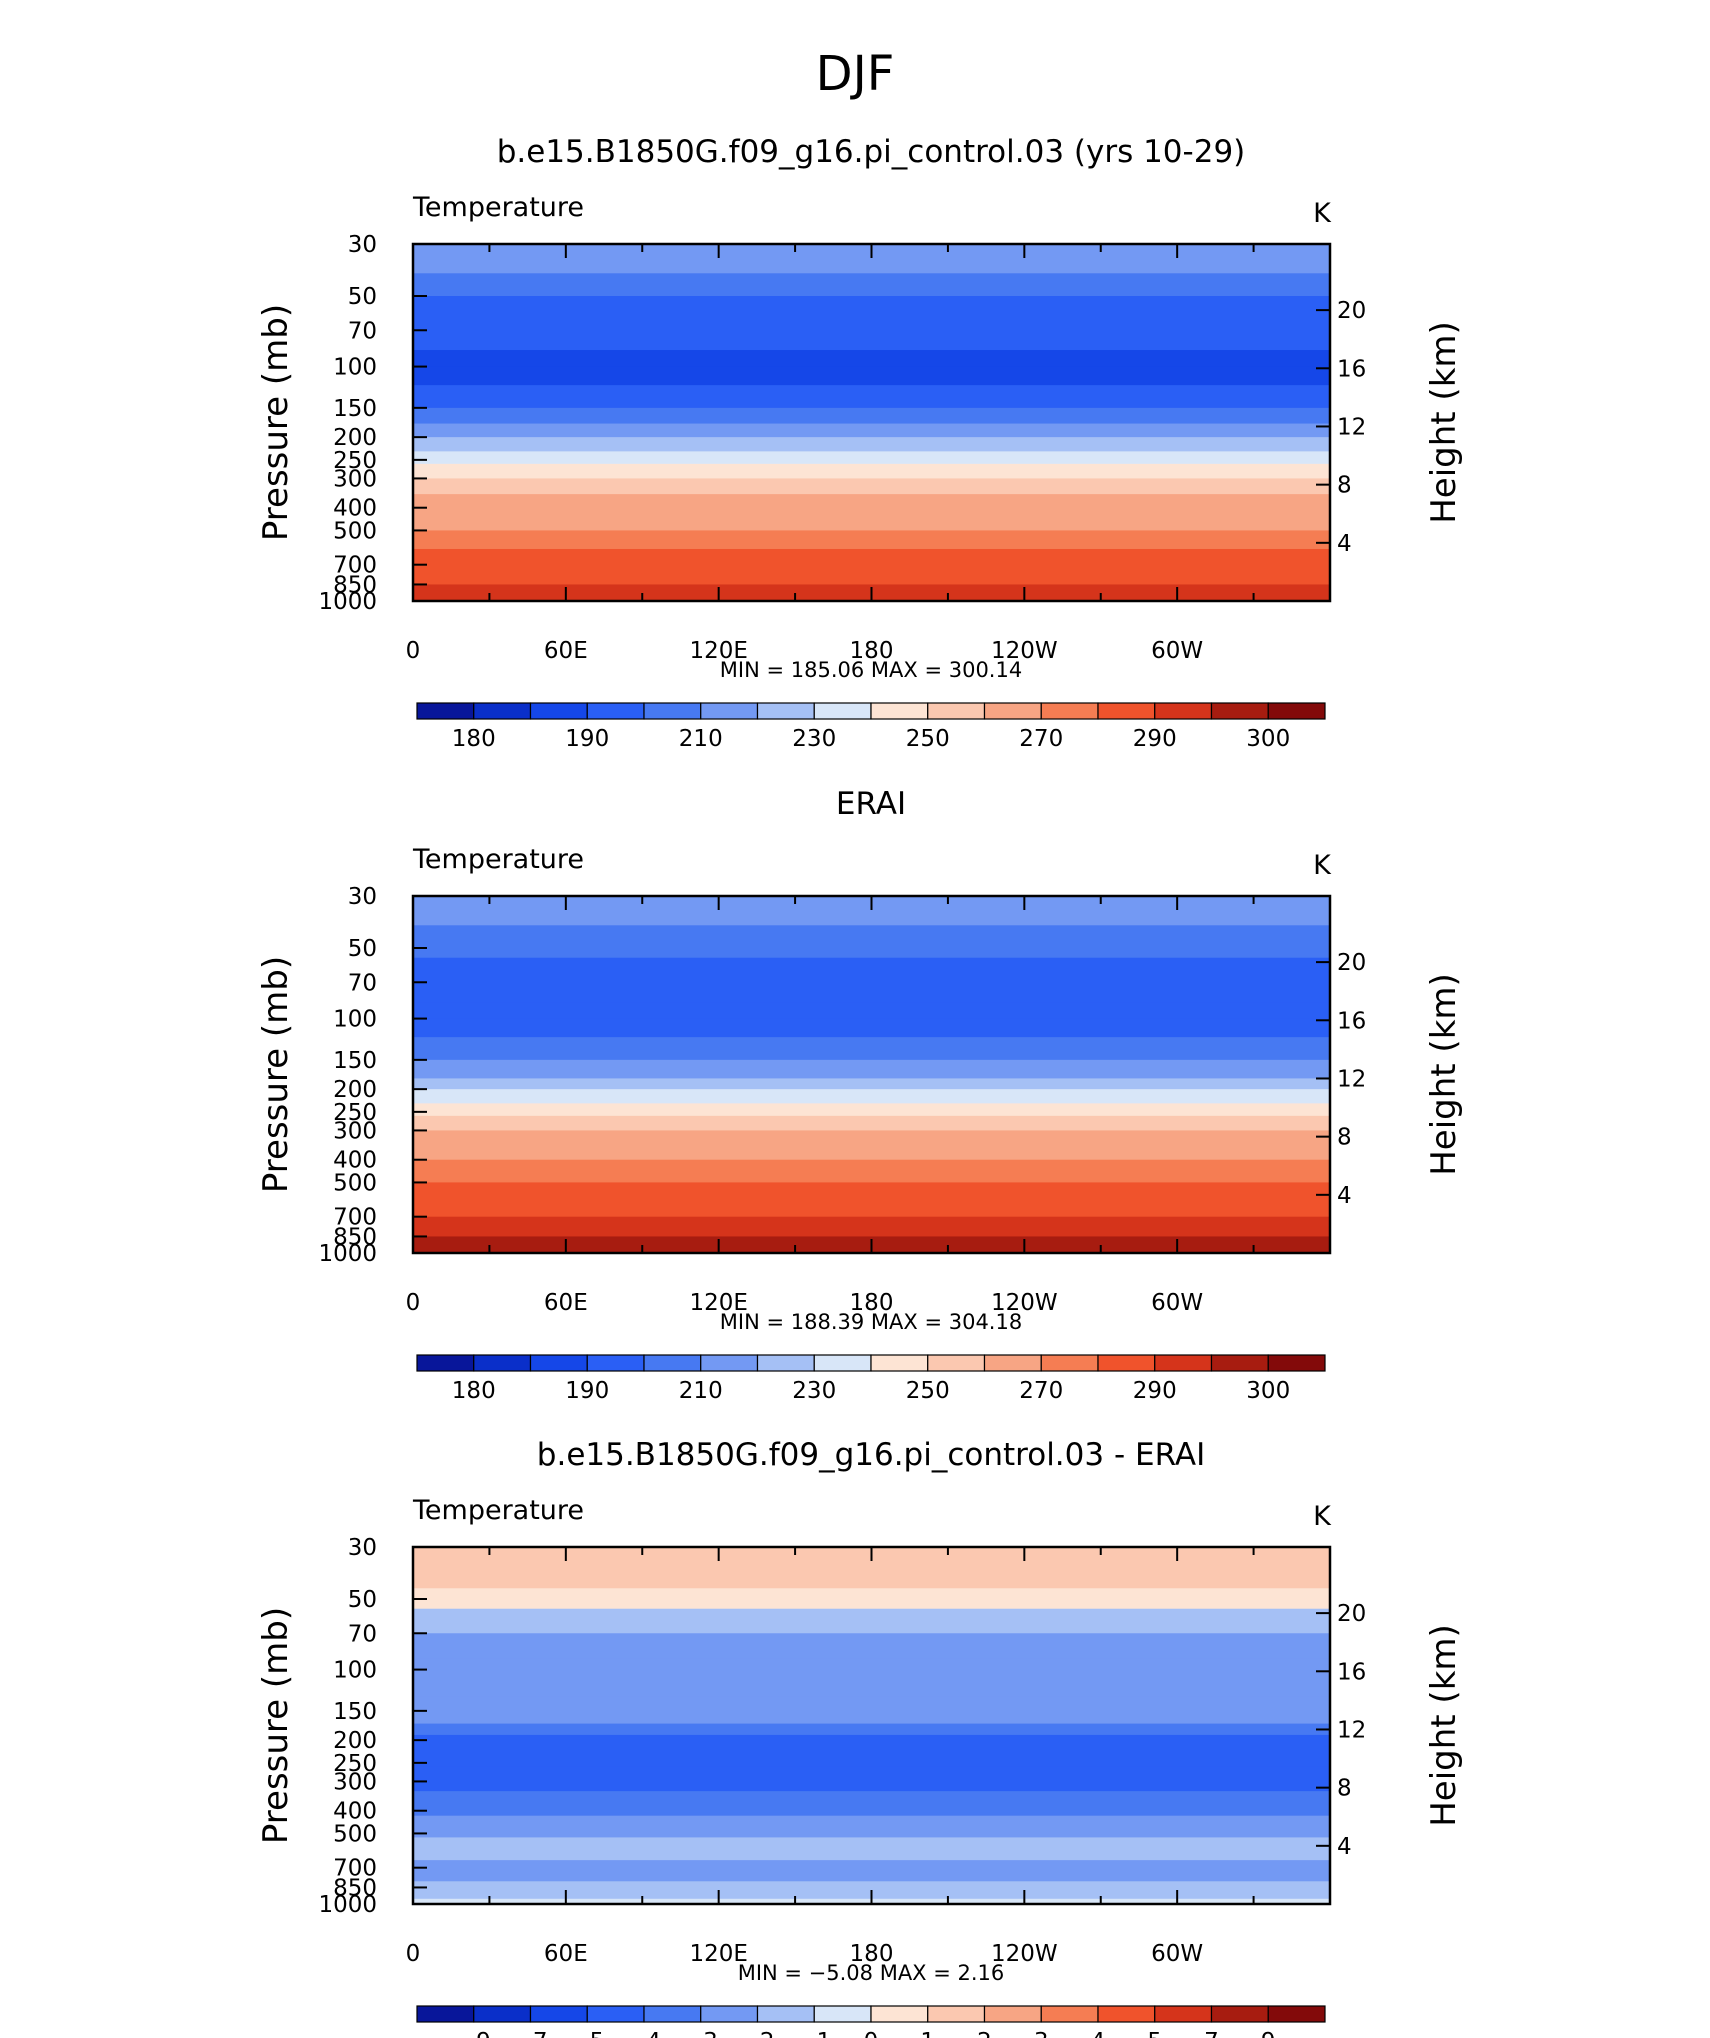 The width and height of the screenshot is (1710, 2038). What do you see at coordinates (1268, 1391) in the screenshot?
I see `colorbar-label: 300` at bounding box center [1268, 1391].